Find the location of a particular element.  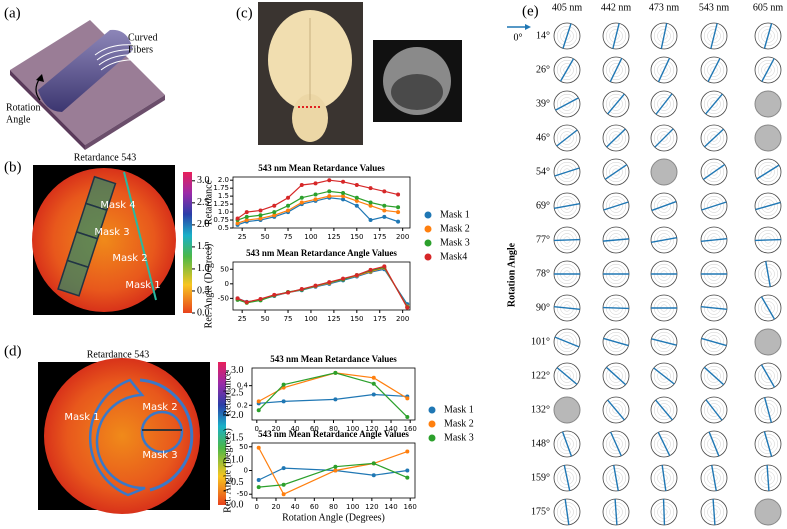

y-axis-label: Ret. Angle (Degrees) is located at coordinates (208, 286).